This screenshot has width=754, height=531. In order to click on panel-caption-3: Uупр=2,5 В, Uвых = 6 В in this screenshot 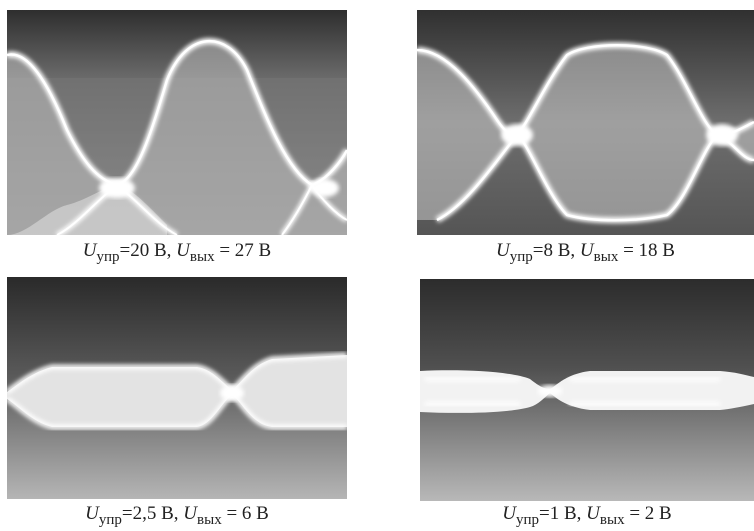, I will do `click(177, 515)`.